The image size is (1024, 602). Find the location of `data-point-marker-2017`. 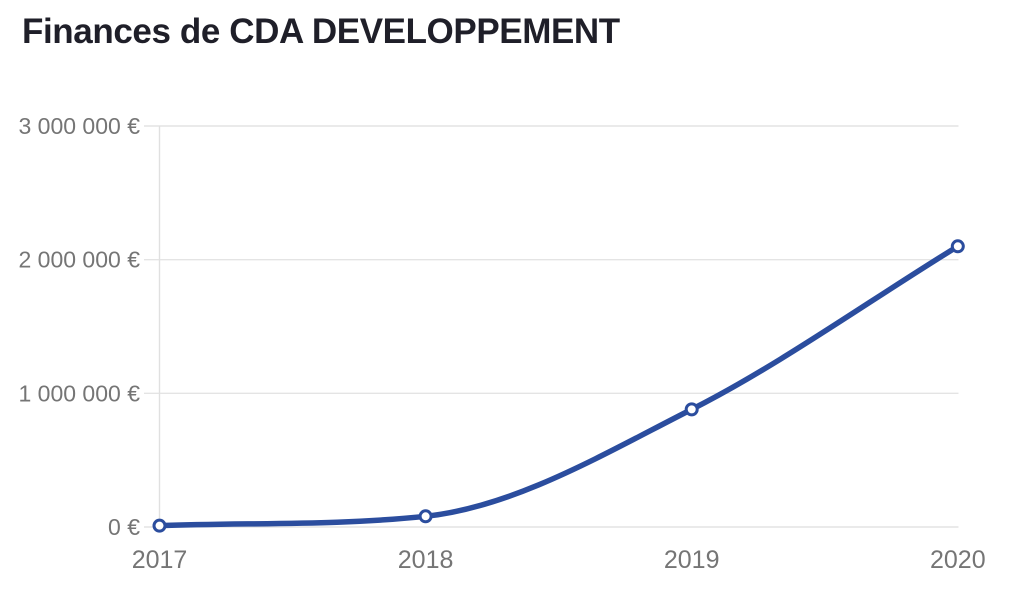

data-point-marker-2017 is located at coordinates (159, 525).